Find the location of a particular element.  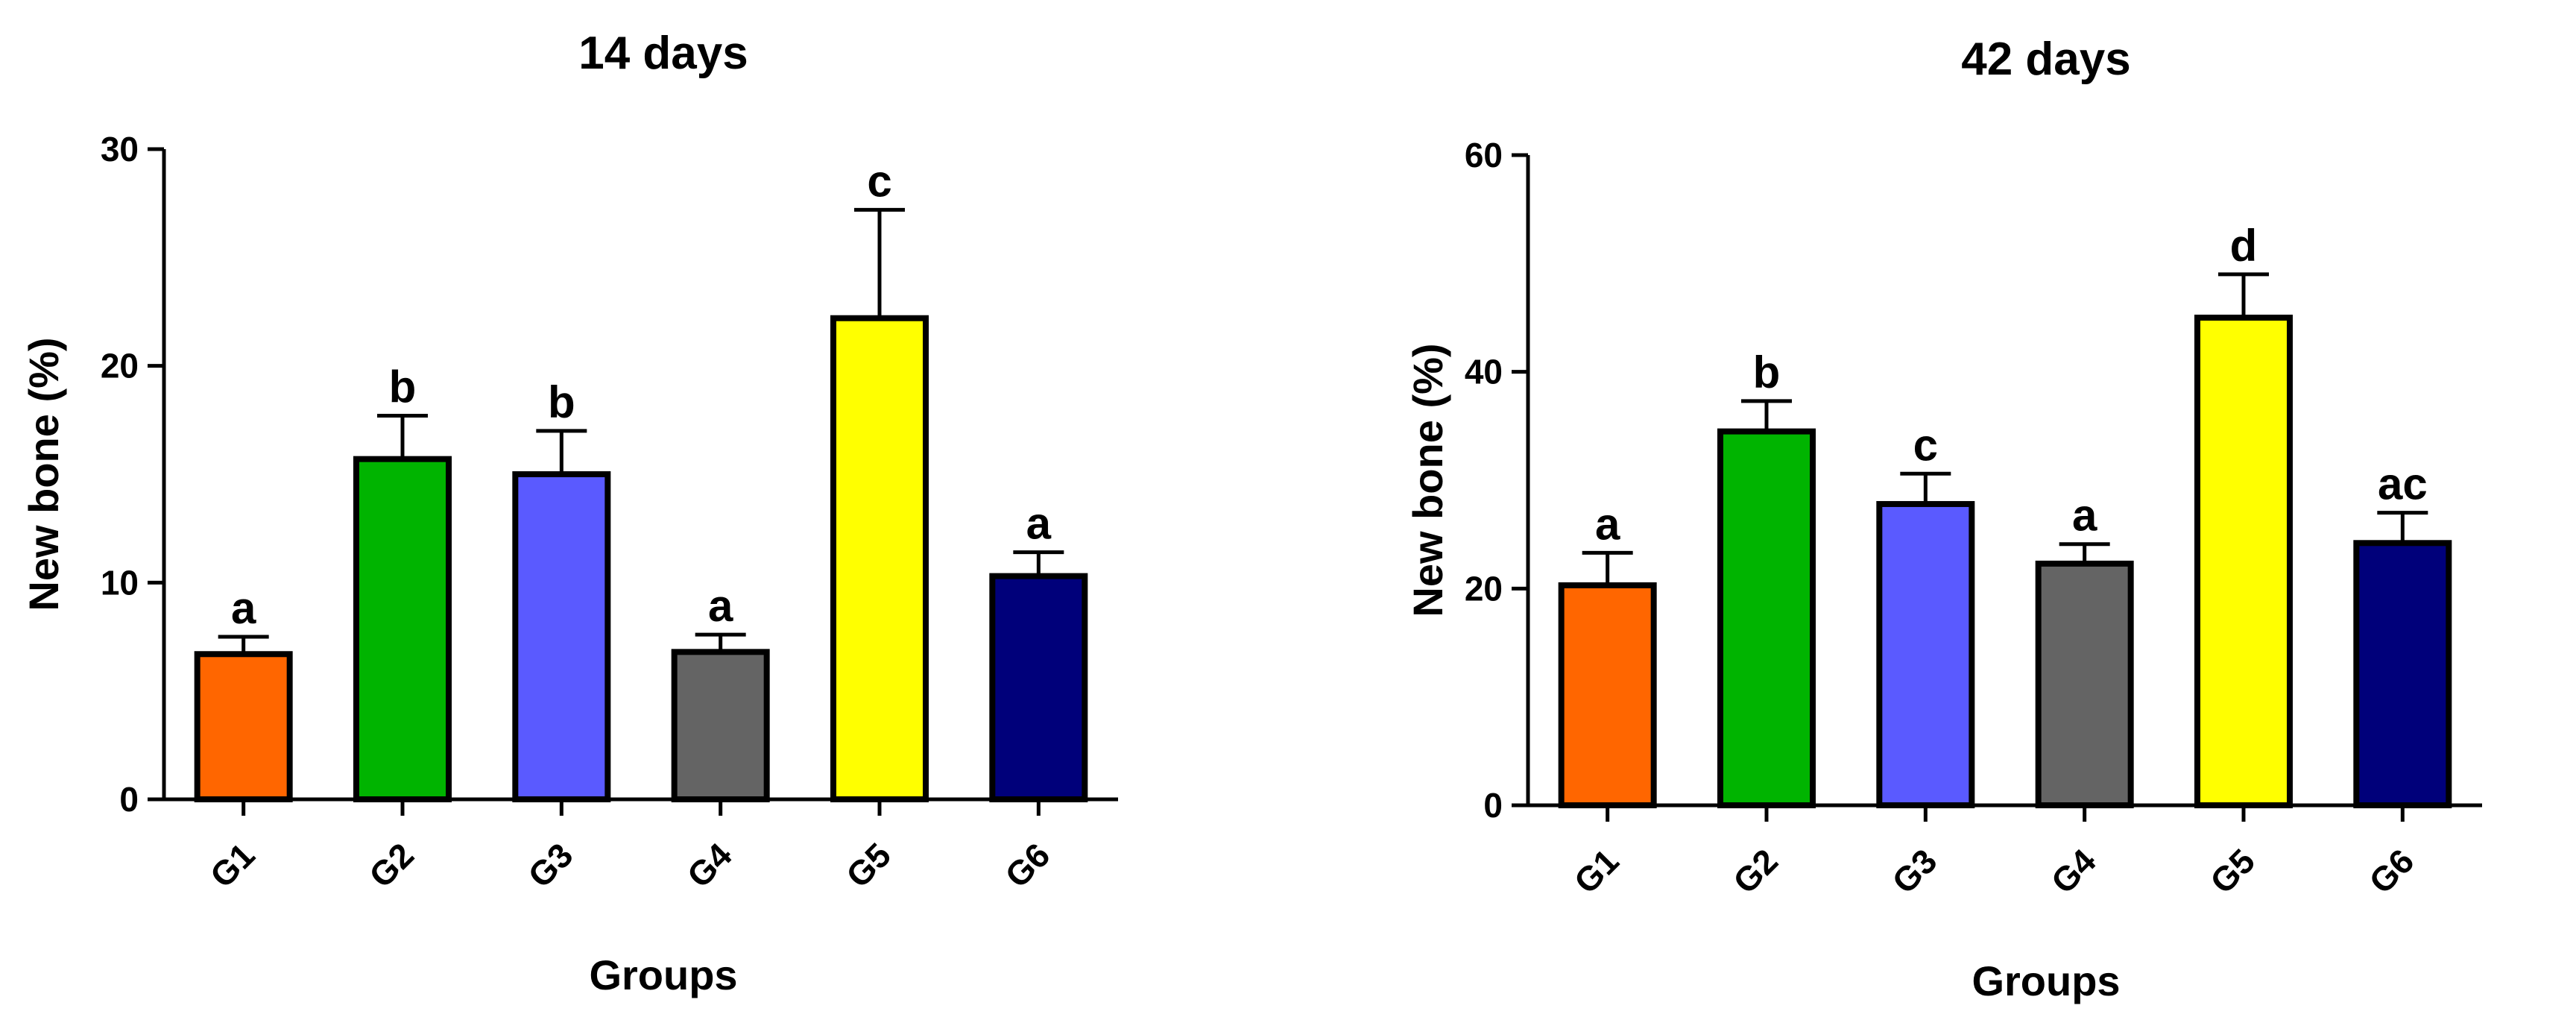

y-tick-label: 60 is located at coordinates (1484, 155).